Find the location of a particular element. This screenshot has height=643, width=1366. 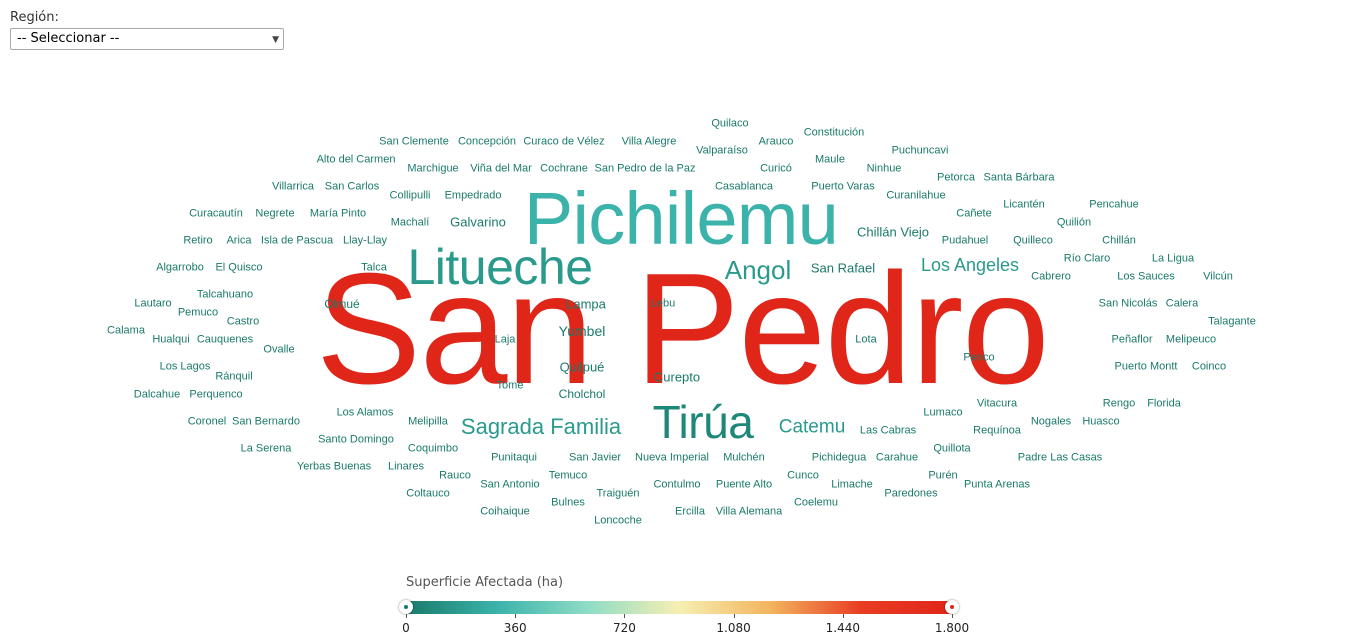

word-cloud-term: Talcahuano is located at coordinates (225, 294).